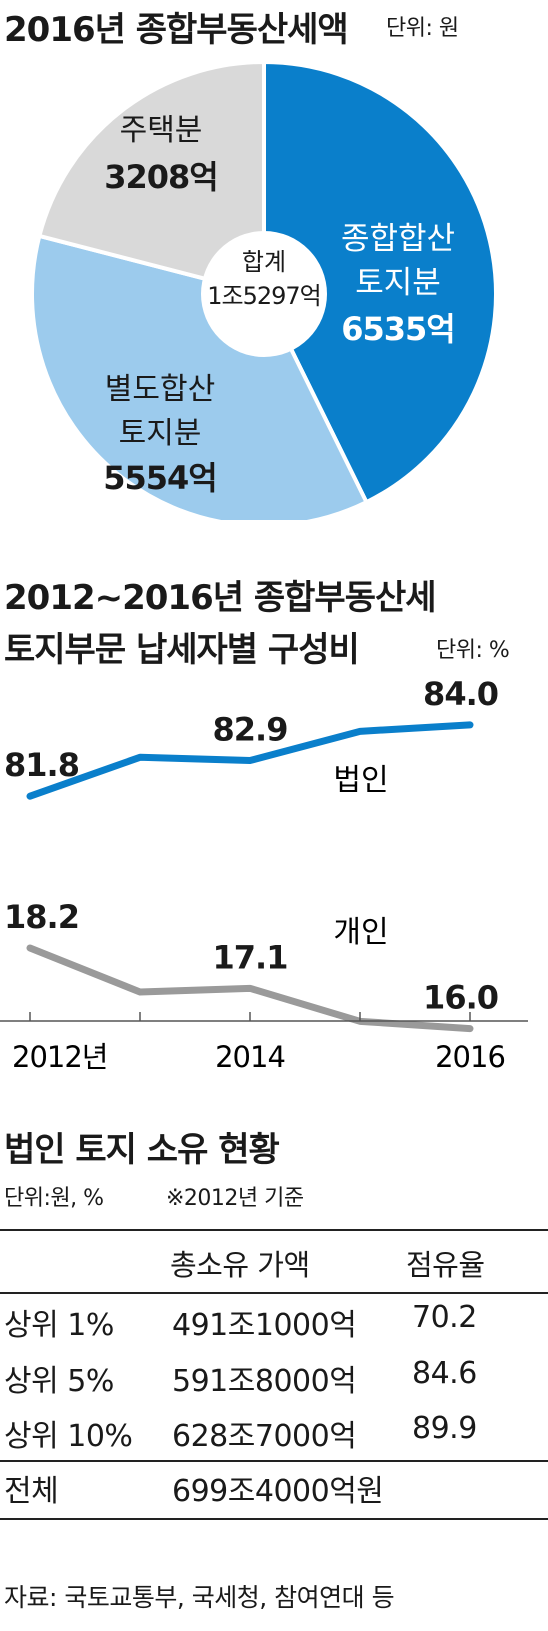 The height and width of the screenshot is (1631, 548). Describe the element at coordinates (274, 1230) in the screenshot. I see `table-top-rule` at that location.